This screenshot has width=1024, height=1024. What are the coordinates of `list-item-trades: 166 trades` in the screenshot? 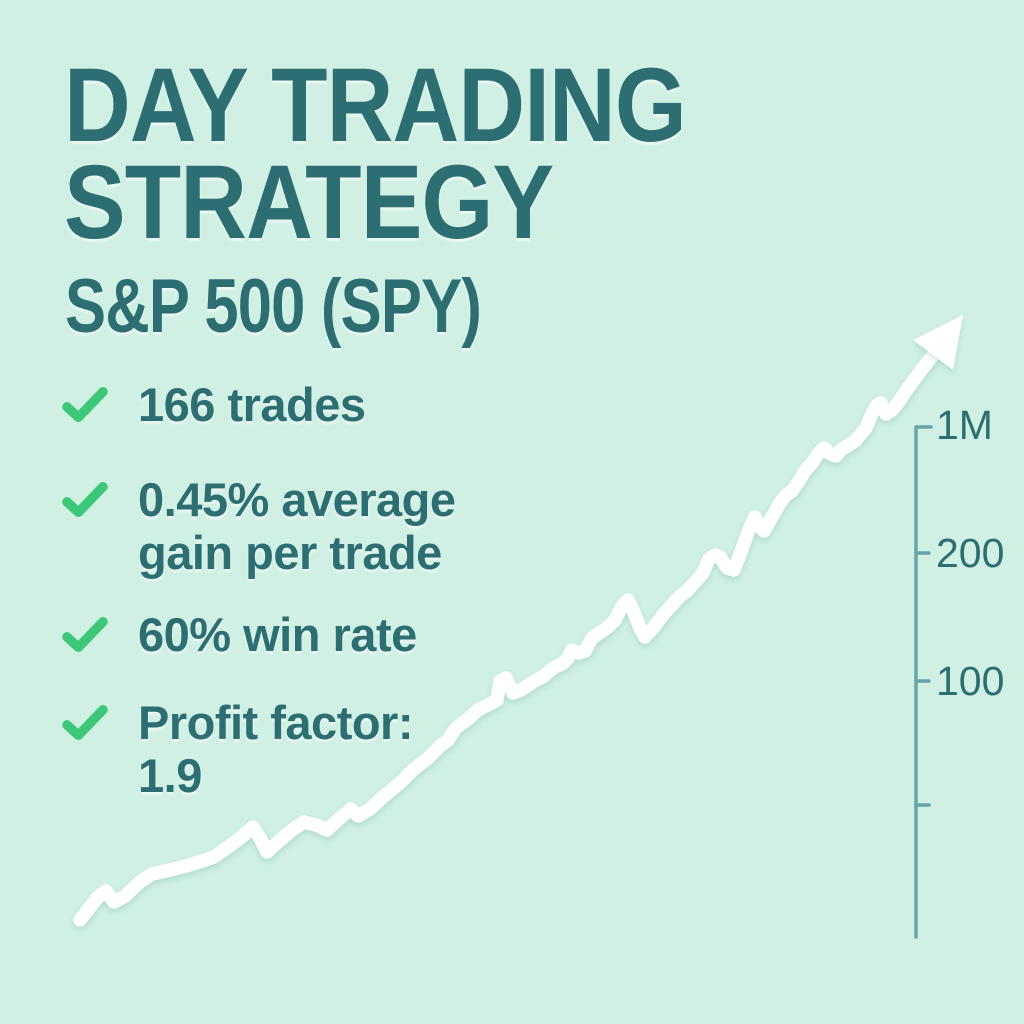 It's located at (214, 404).